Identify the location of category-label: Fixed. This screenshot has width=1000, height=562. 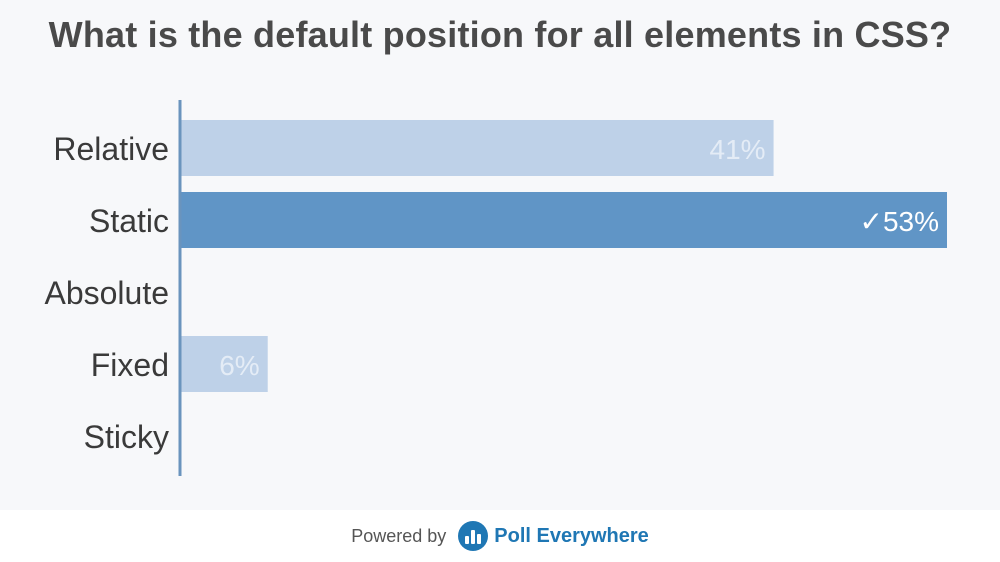
(130, 365).